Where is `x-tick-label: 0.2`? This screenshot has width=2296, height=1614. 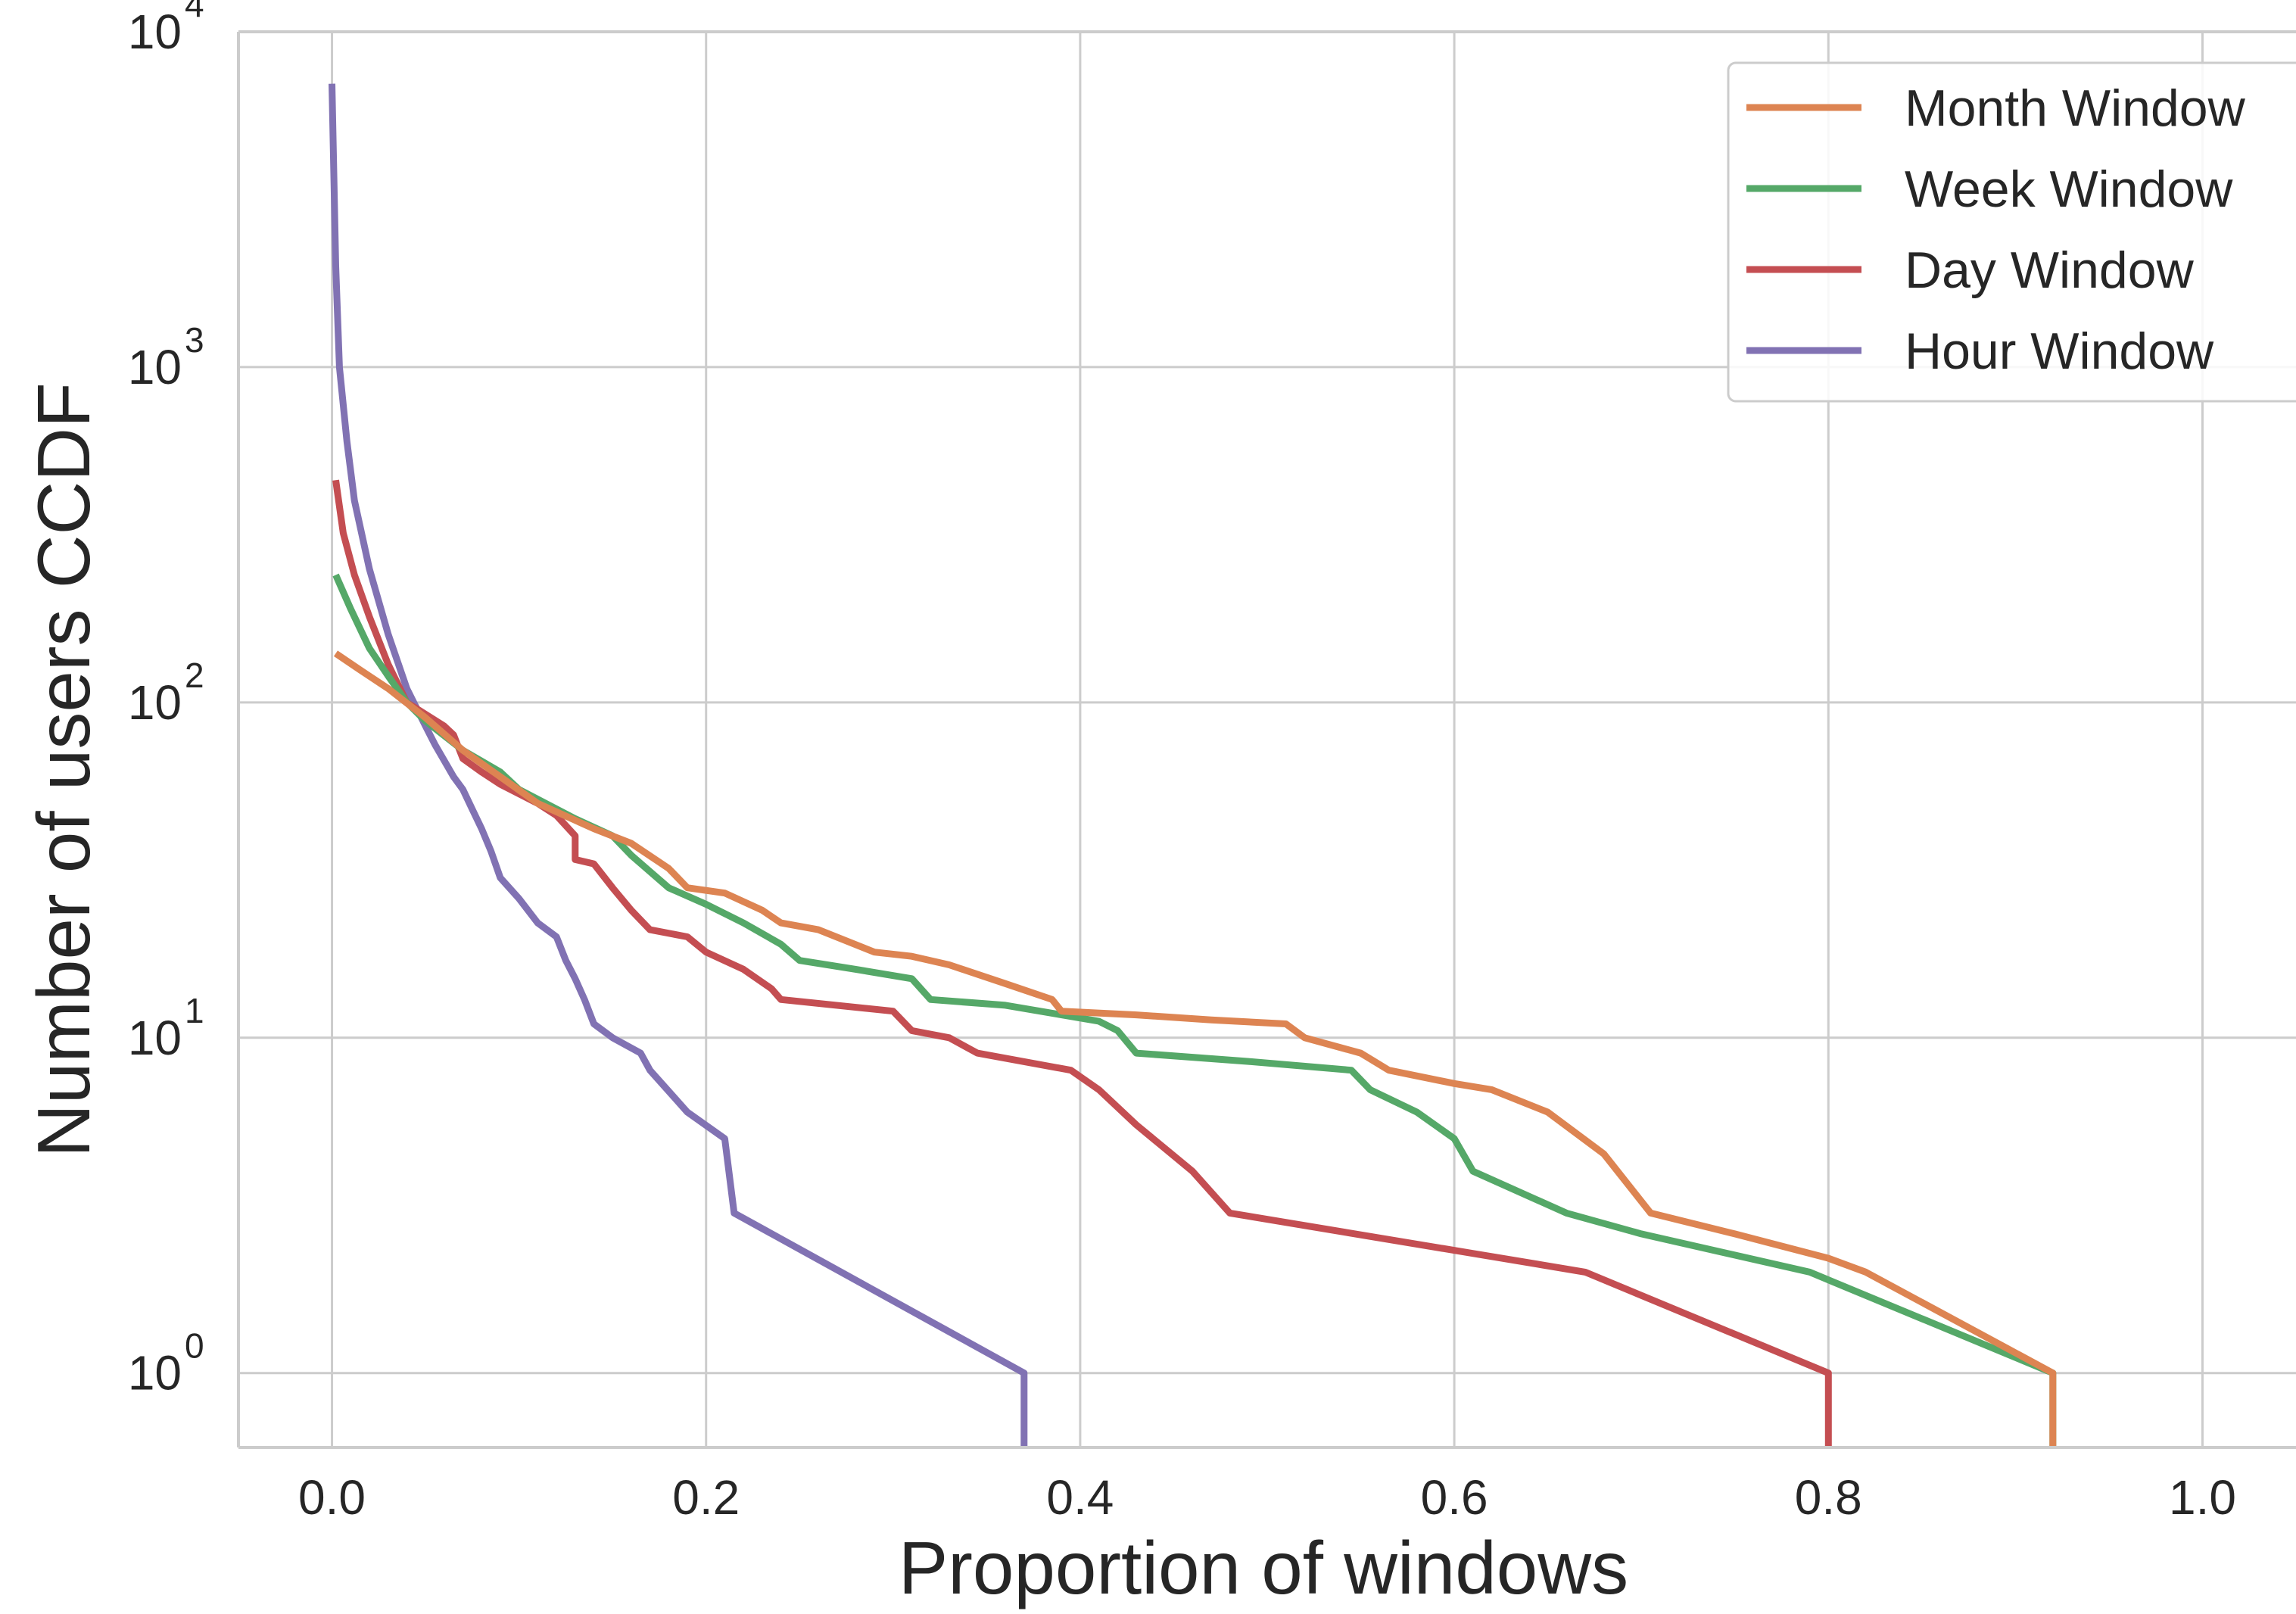
x-tick-label: 0.2 is located at coordinates (706, 1497).